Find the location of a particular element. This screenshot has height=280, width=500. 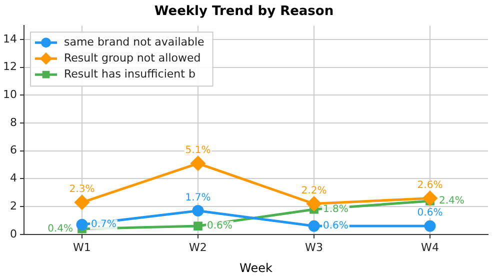

y-tick-label: 4 is located at coordinates (13, 178).